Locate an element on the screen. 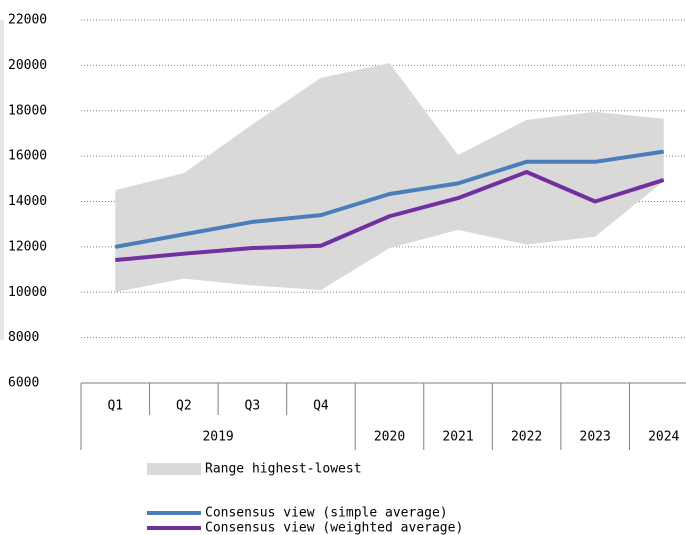 Image resolution: width=686 pixels, height=535 pixels. legend-label: Range highest-lowest is located at coordinates (283, 469).